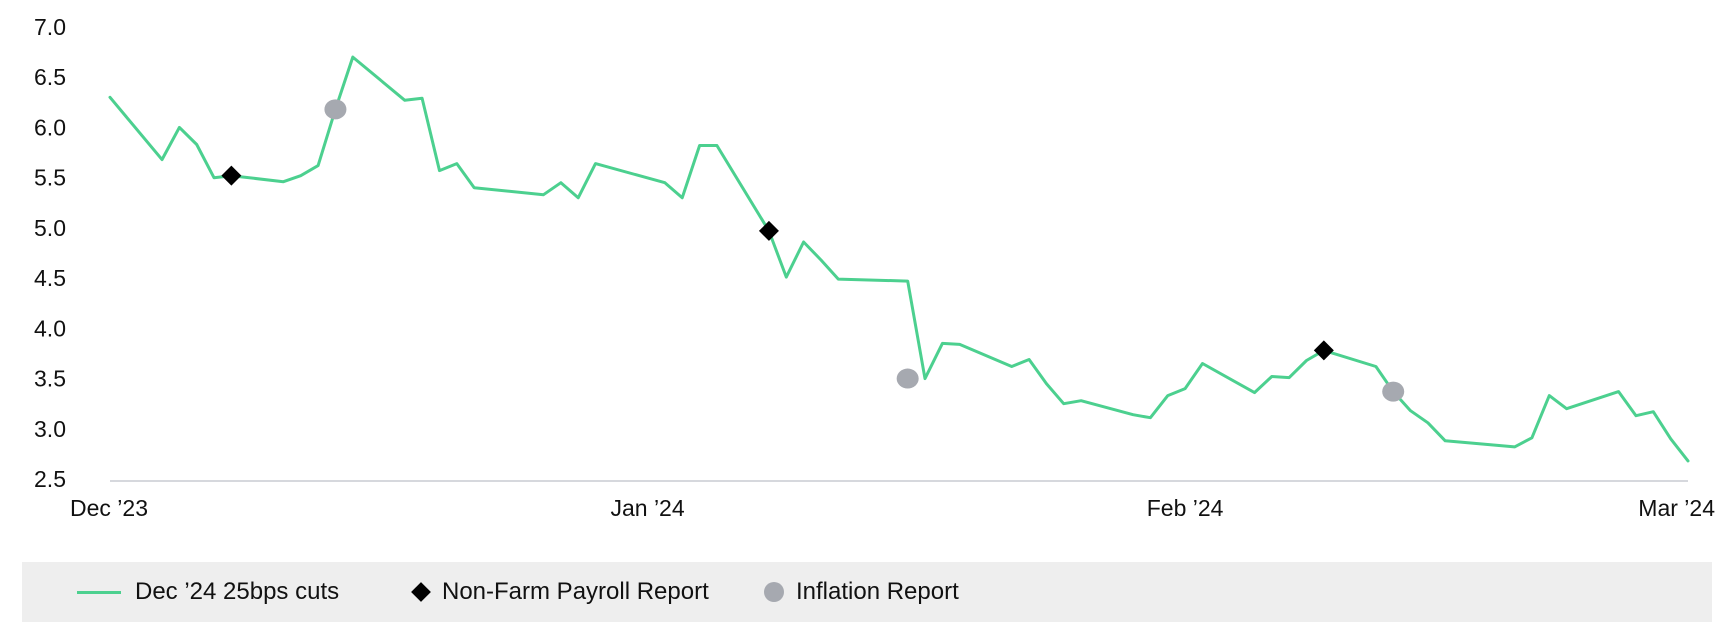  I want to click on legend-item-nfp: Non-Farm Payroll Report, so click(560, 592).